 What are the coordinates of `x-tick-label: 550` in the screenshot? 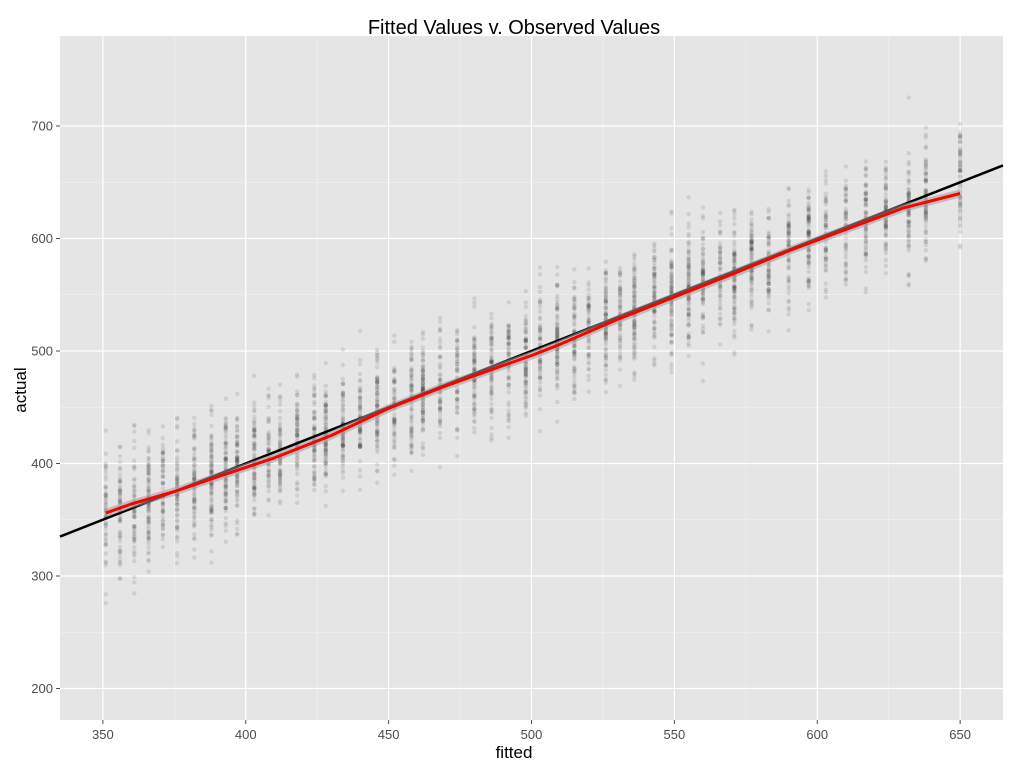 It's located at (675, 734).